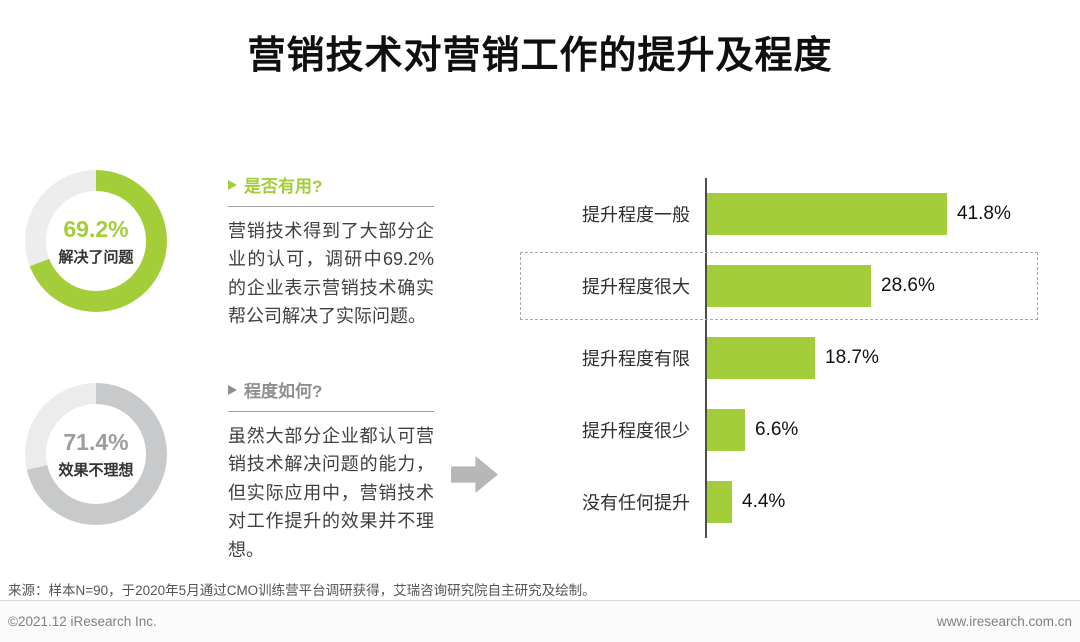 The height and width of the screenshot is (642, 1080). I want to click on donut-label: 解决了问题, so click(96, 257).